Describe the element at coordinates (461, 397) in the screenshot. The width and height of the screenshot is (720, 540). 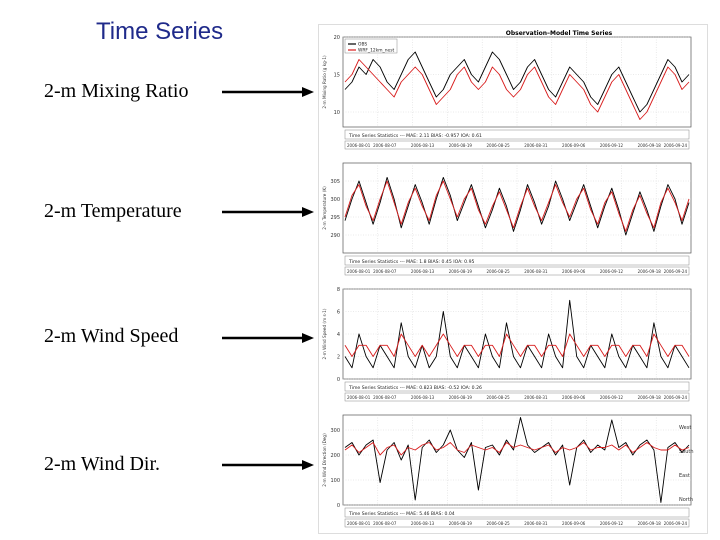
I see `x-tick-label-wind-speed: 2006-08-19` at that location.